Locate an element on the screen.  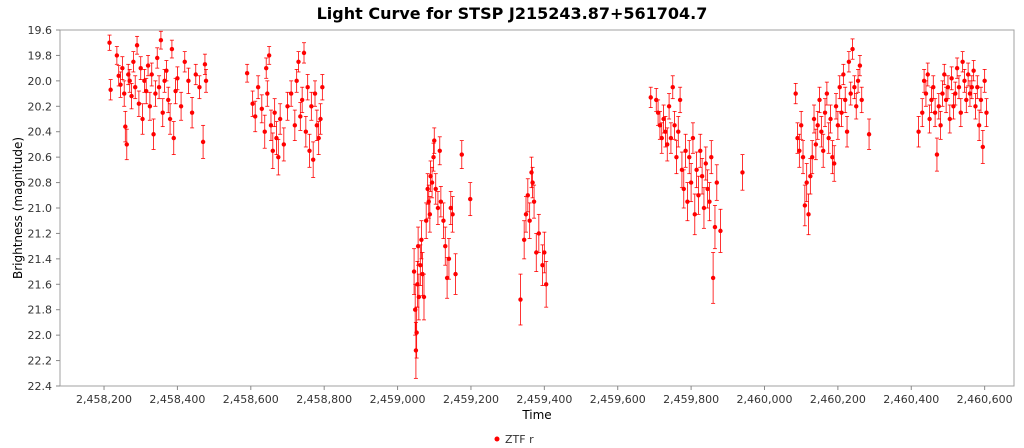
x-tick-label: 2,460,000 is located at coordinates (765, 399).